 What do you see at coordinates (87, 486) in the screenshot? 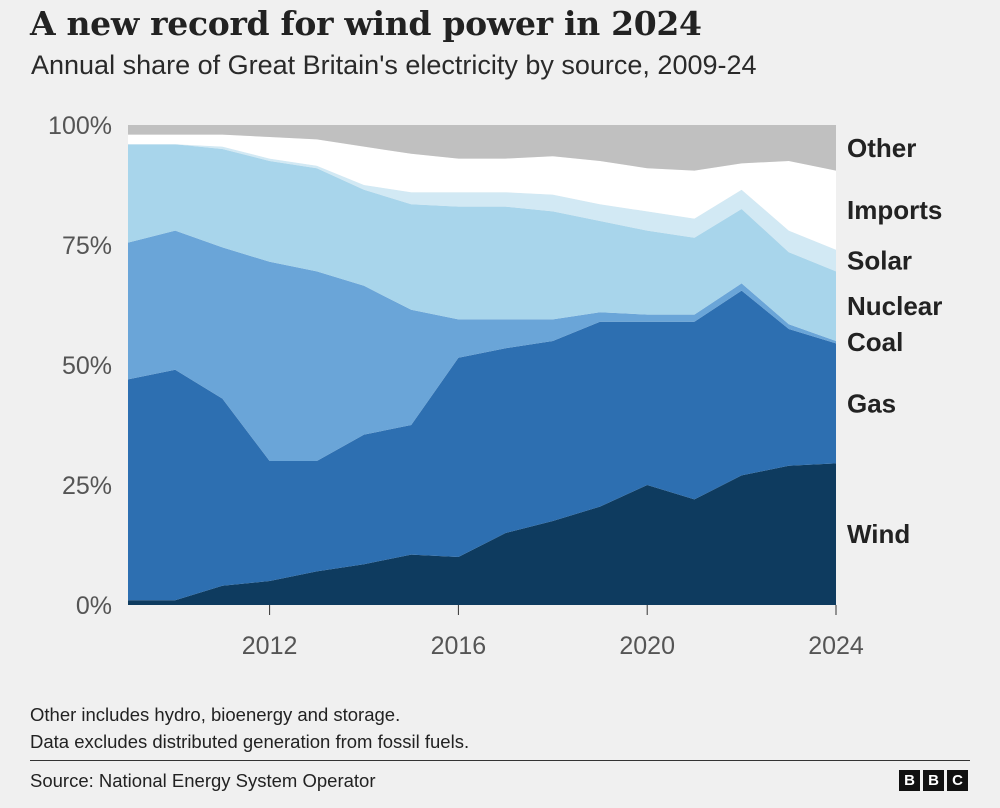
I see `y-tick-label: 25%` at bounding box center [87, 486].